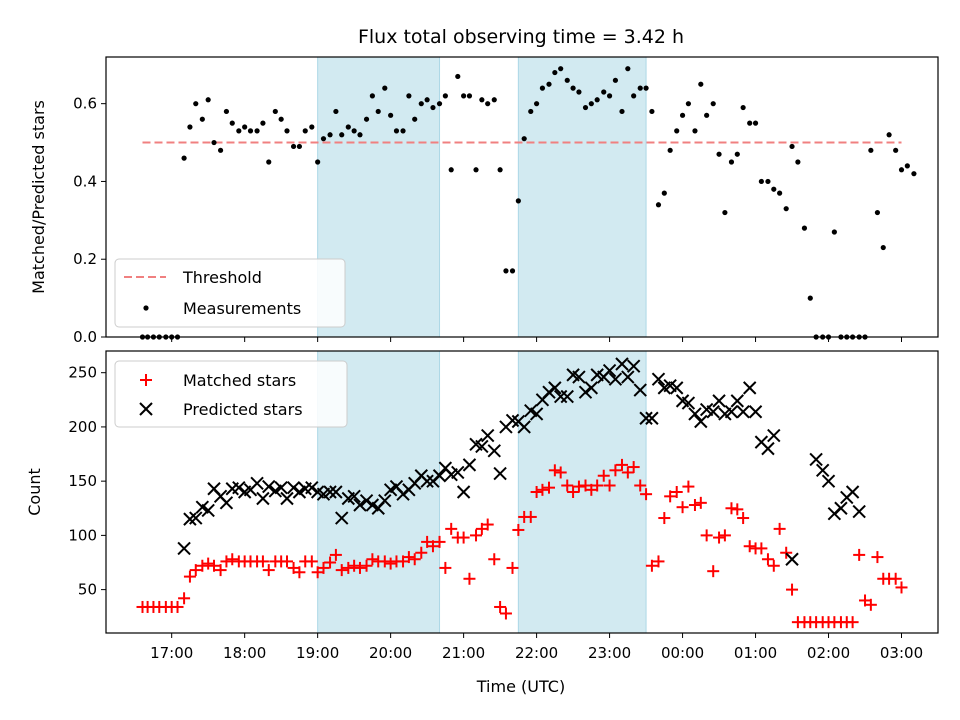 The height and width of the screenshot is (720, 960). Describe the element at coordinates (520, 686) in the screenshot. I see `x-axis-label: Time (UTC)` at that location.